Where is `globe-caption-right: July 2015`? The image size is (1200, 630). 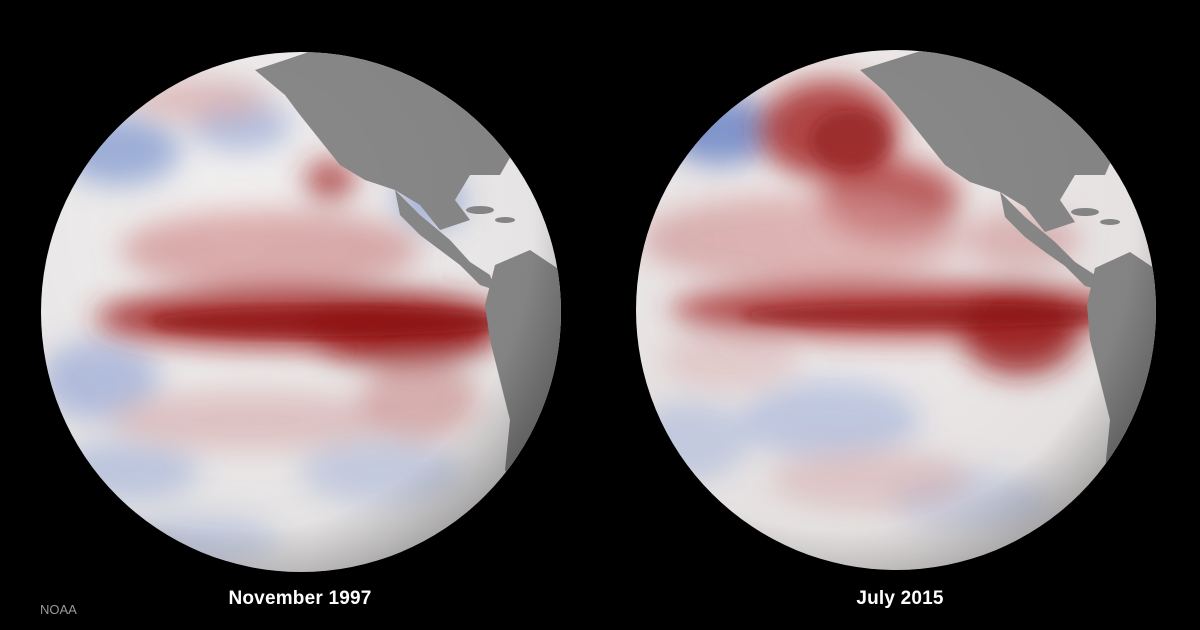
globe-caption-right: July 2015 is located at coordinates (900, 598).